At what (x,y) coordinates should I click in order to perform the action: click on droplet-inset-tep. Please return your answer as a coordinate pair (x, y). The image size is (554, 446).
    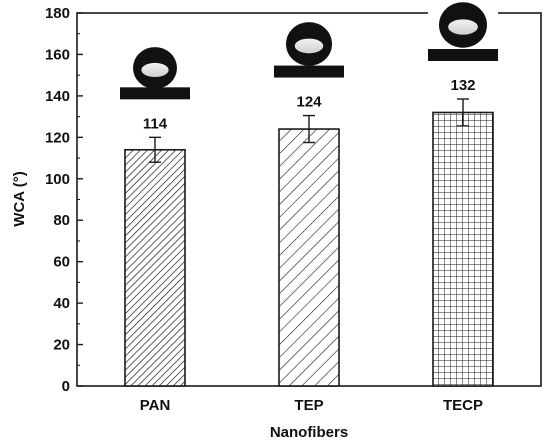
    Looking at the image, I should click on (309, 48).